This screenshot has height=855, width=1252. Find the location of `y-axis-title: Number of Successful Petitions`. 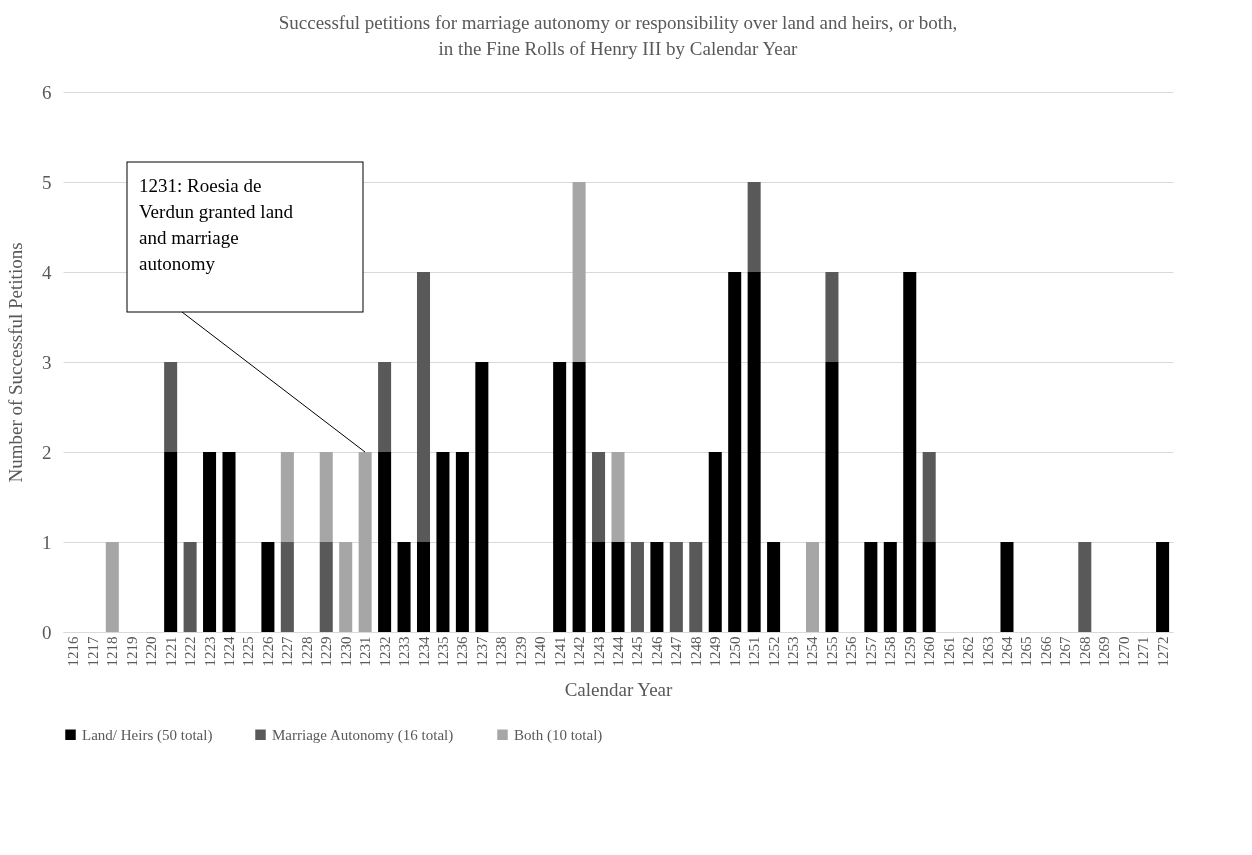

y-axis-title: Number of Successful Petitions is located at coordinates (15, 362).